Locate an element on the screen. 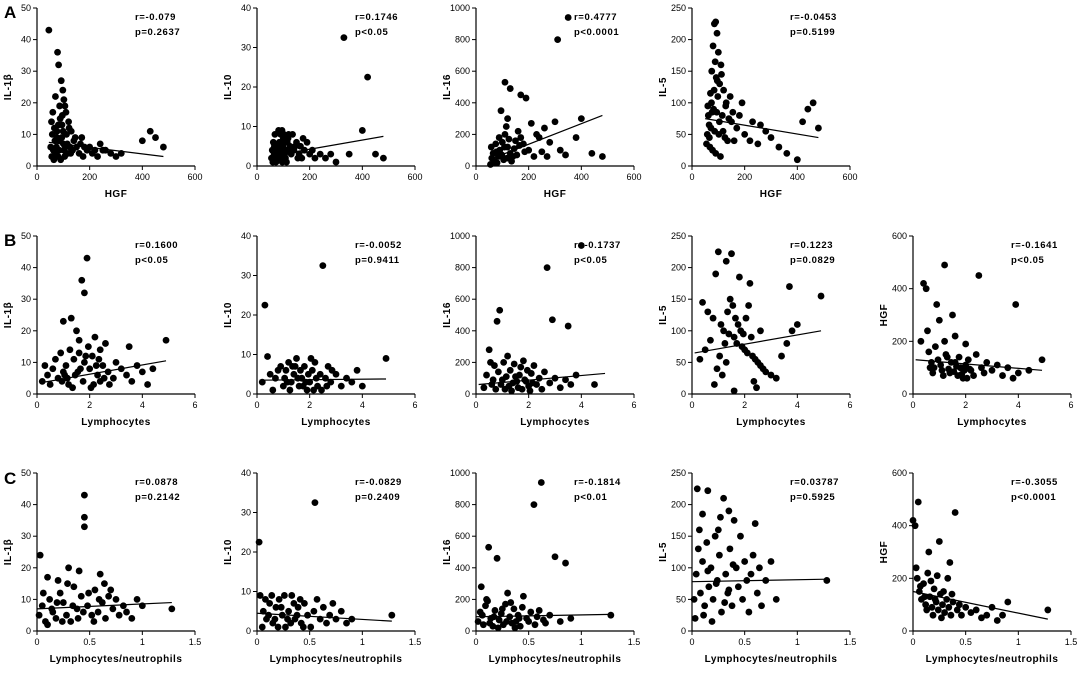 This screenshot has width=1084, height=675. y-tick-label: 30 is located at coordinates (246, 48).